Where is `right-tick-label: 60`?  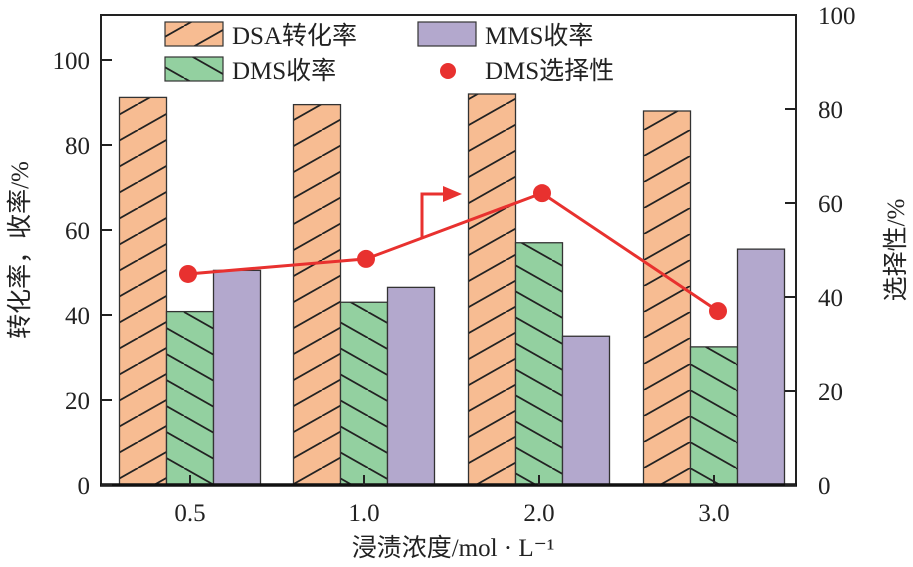 right-tick-label: 60 is located at coordinates (830, 204).